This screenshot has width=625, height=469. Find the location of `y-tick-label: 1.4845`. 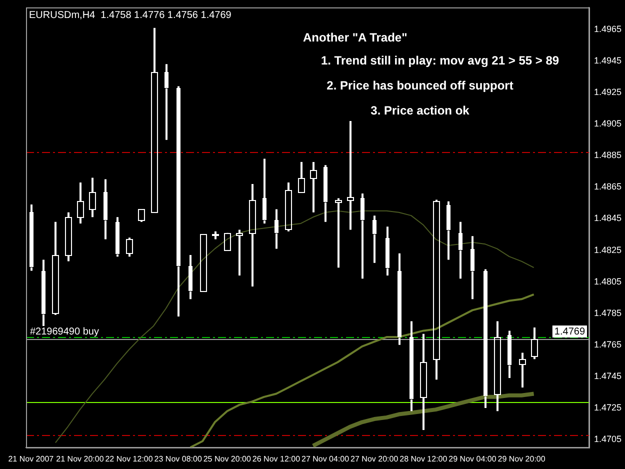

y-tick-label: 1.4845 is located at coordinates (608, 218).